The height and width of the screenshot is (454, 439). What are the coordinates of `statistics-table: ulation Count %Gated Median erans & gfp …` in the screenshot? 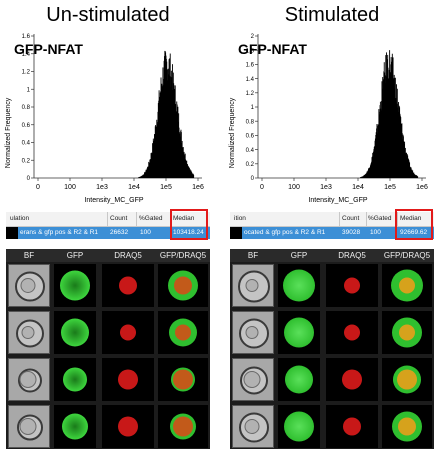 It's located at (108, 225).